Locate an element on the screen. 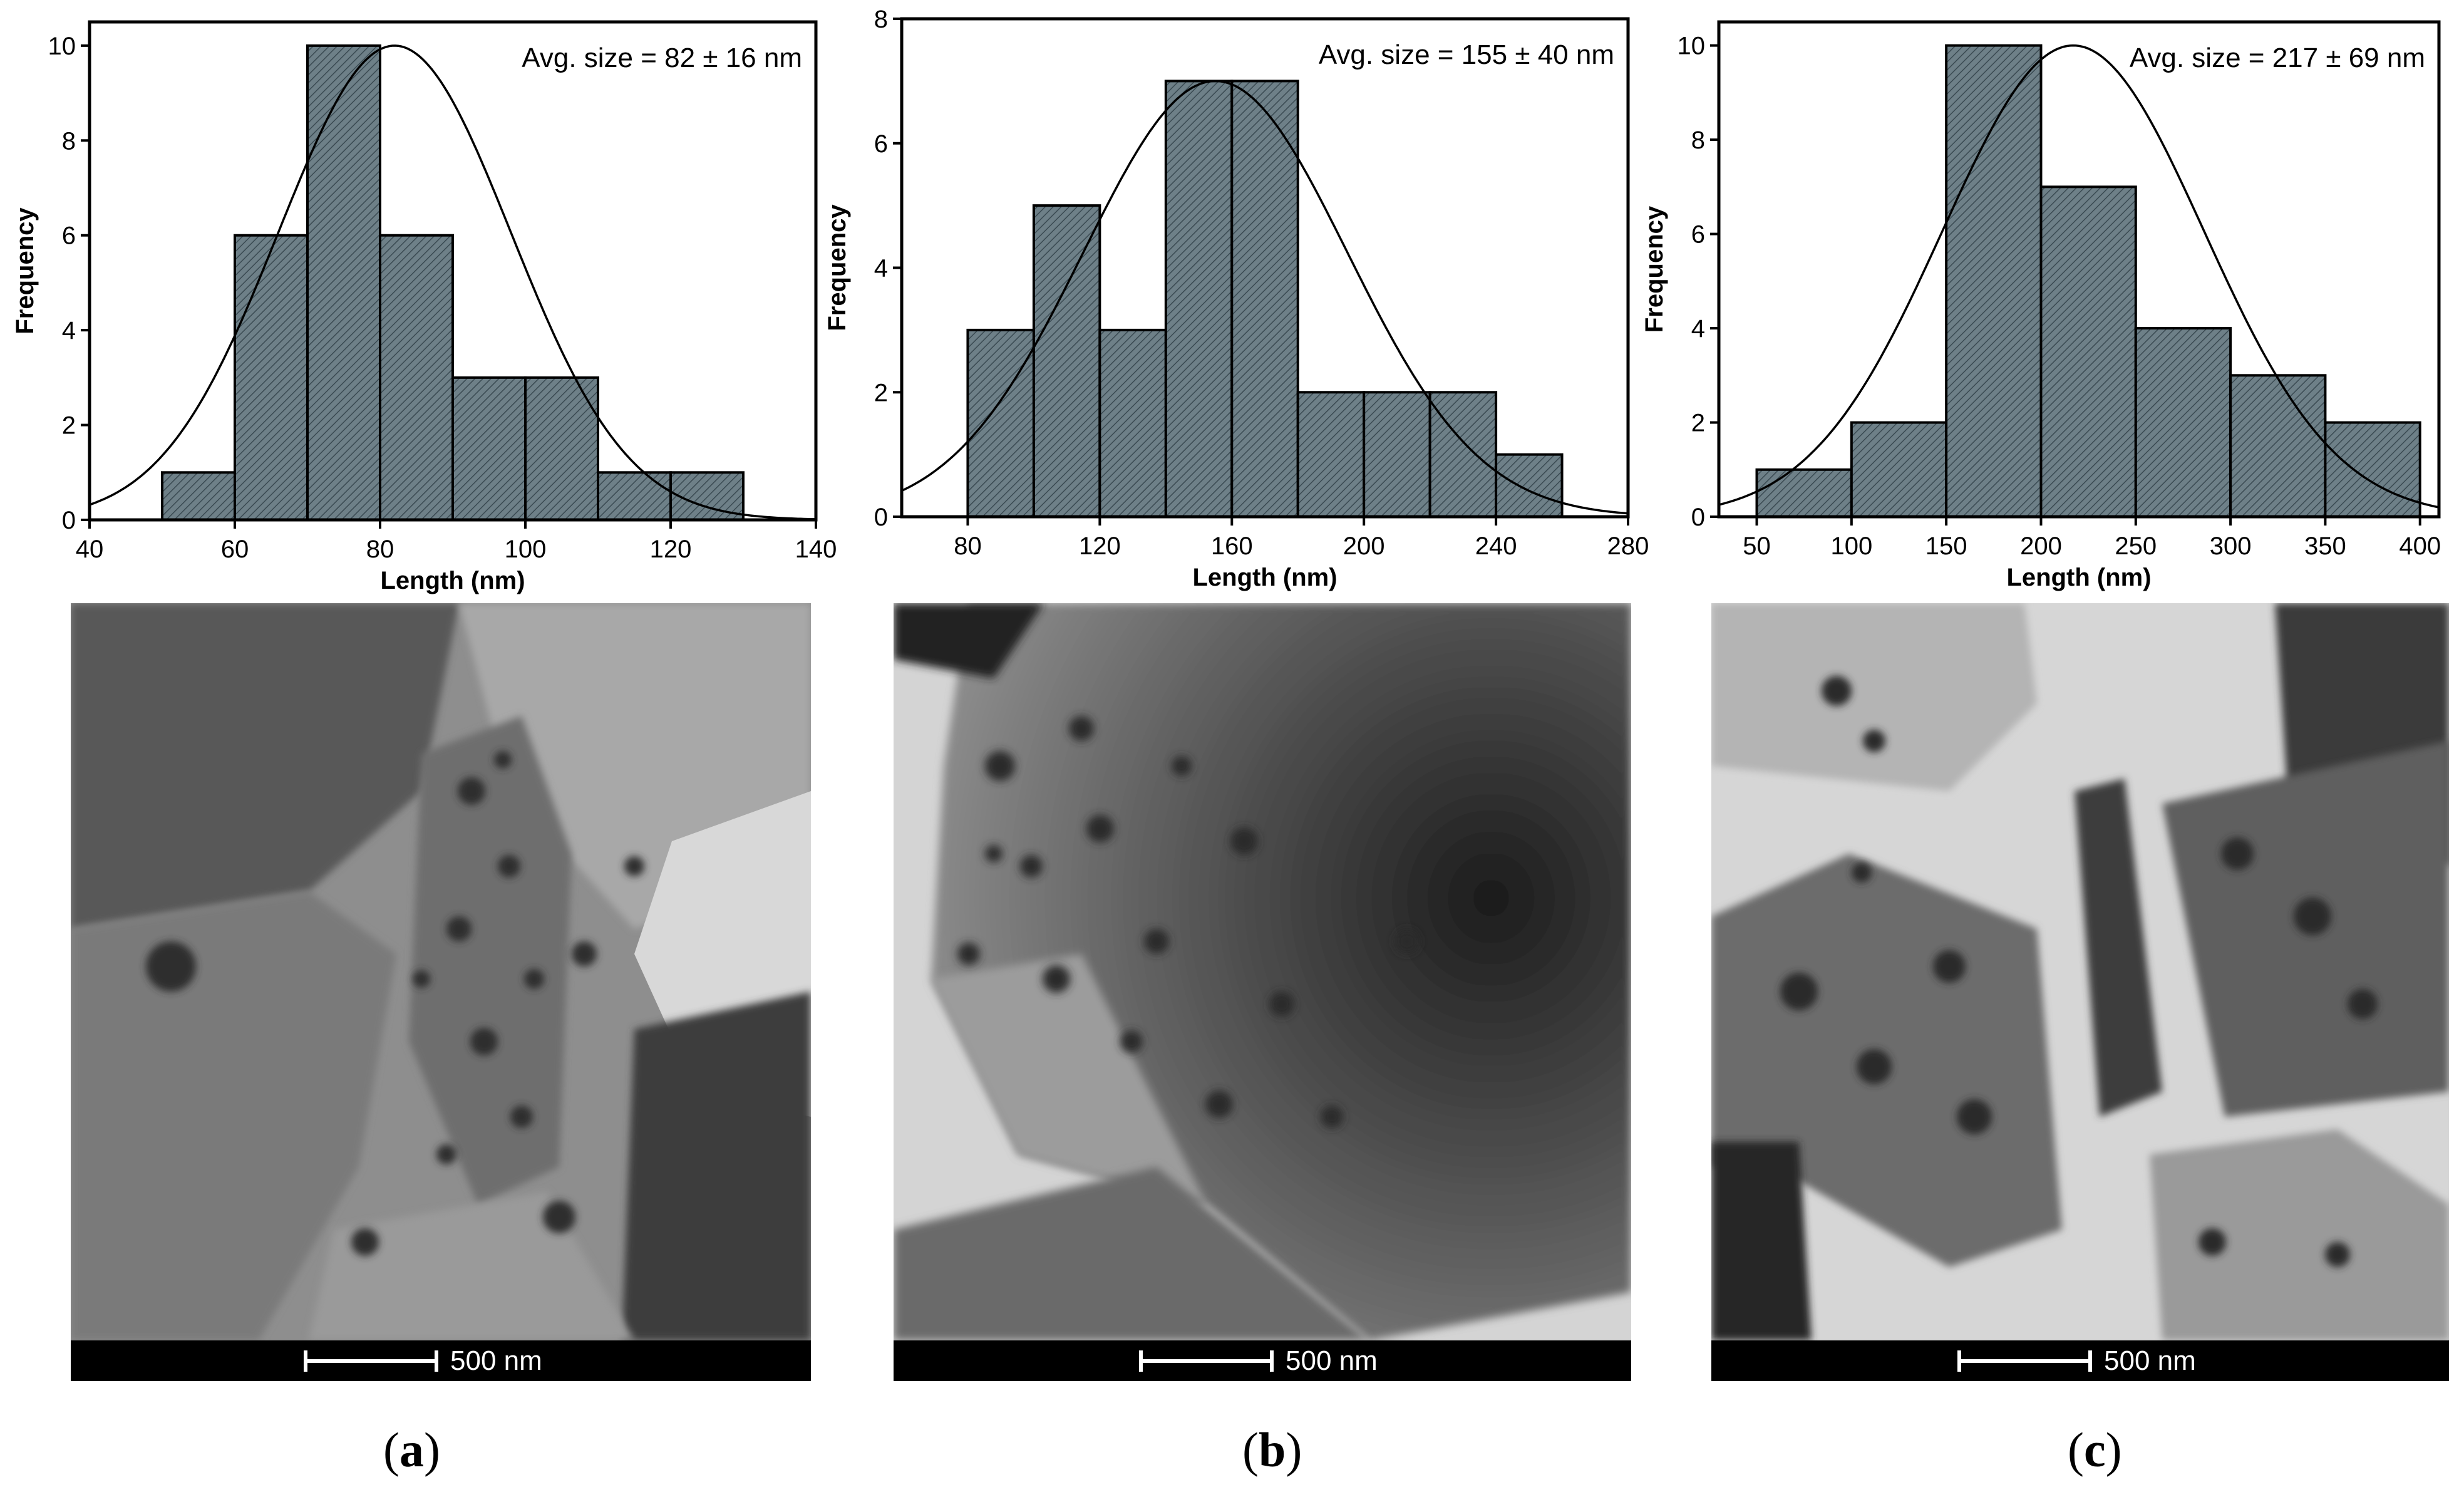 This screenshot has width=2464, height=1497. tem-micrograph-a is located at coordinates (441, 971).